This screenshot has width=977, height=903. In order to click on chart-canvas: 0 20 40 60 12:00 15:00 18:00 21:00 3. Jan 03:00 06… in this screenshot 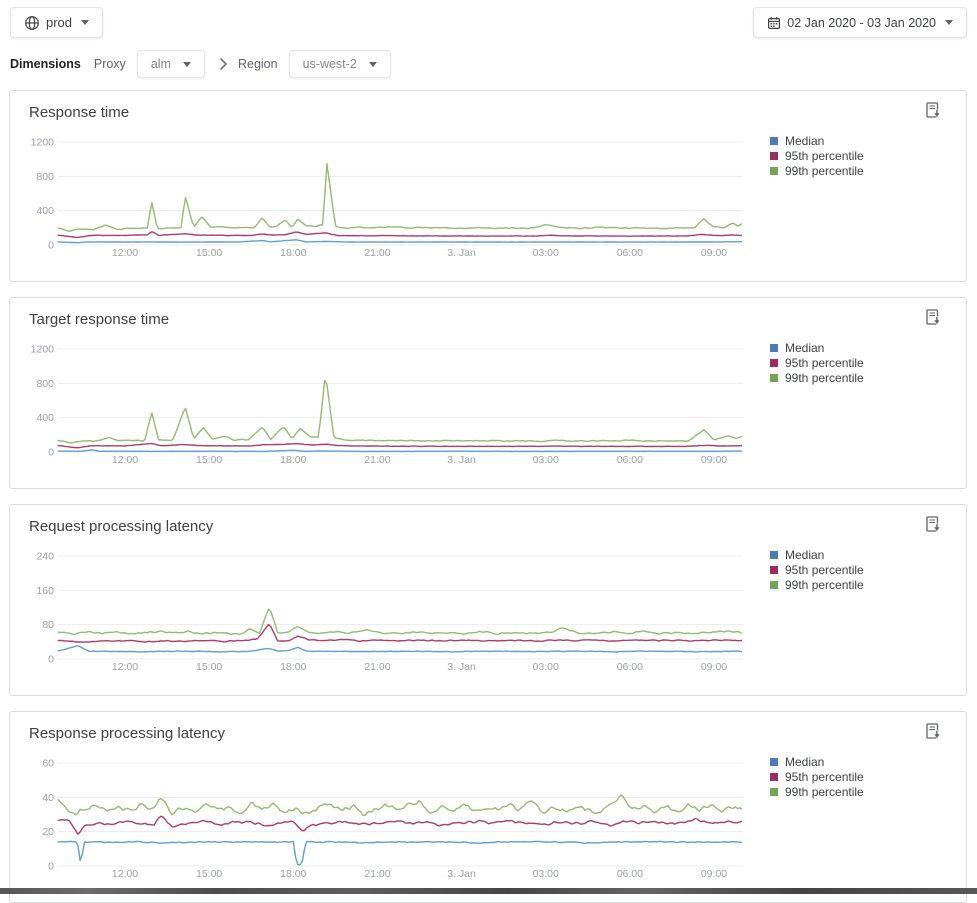, I will do `click(385, 819)`.